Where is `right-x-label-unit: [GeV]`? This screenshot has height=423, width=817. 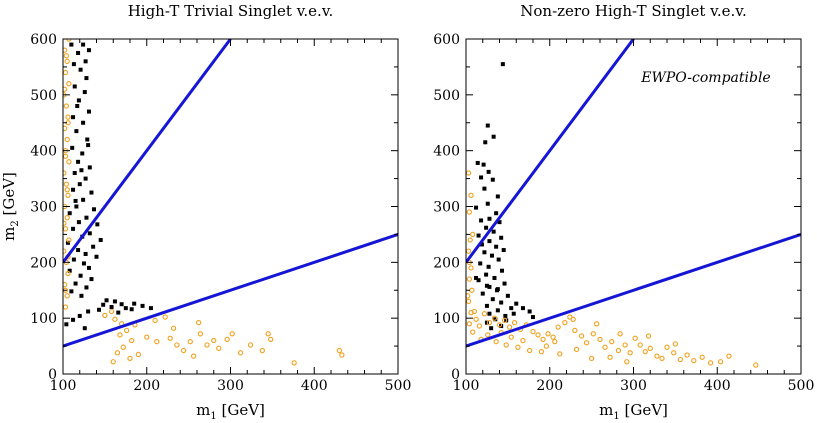 right-x-label-unit: [GeV] is located at coordinates (644, 410).